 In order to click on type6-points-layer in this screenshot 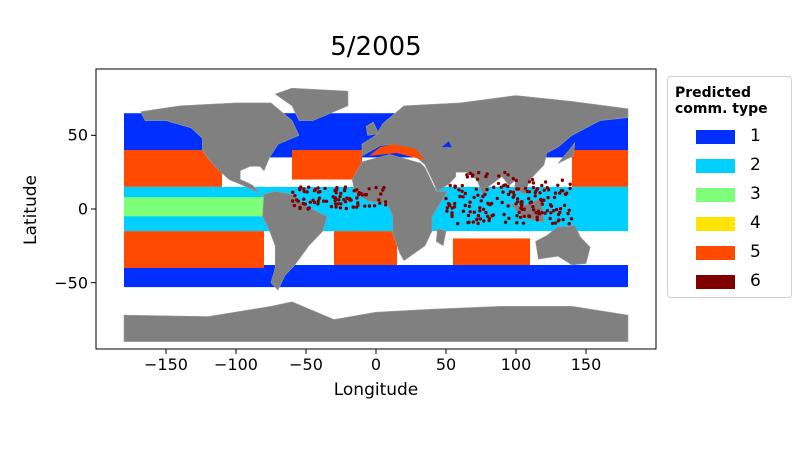, I will do `click(432, 198)`.